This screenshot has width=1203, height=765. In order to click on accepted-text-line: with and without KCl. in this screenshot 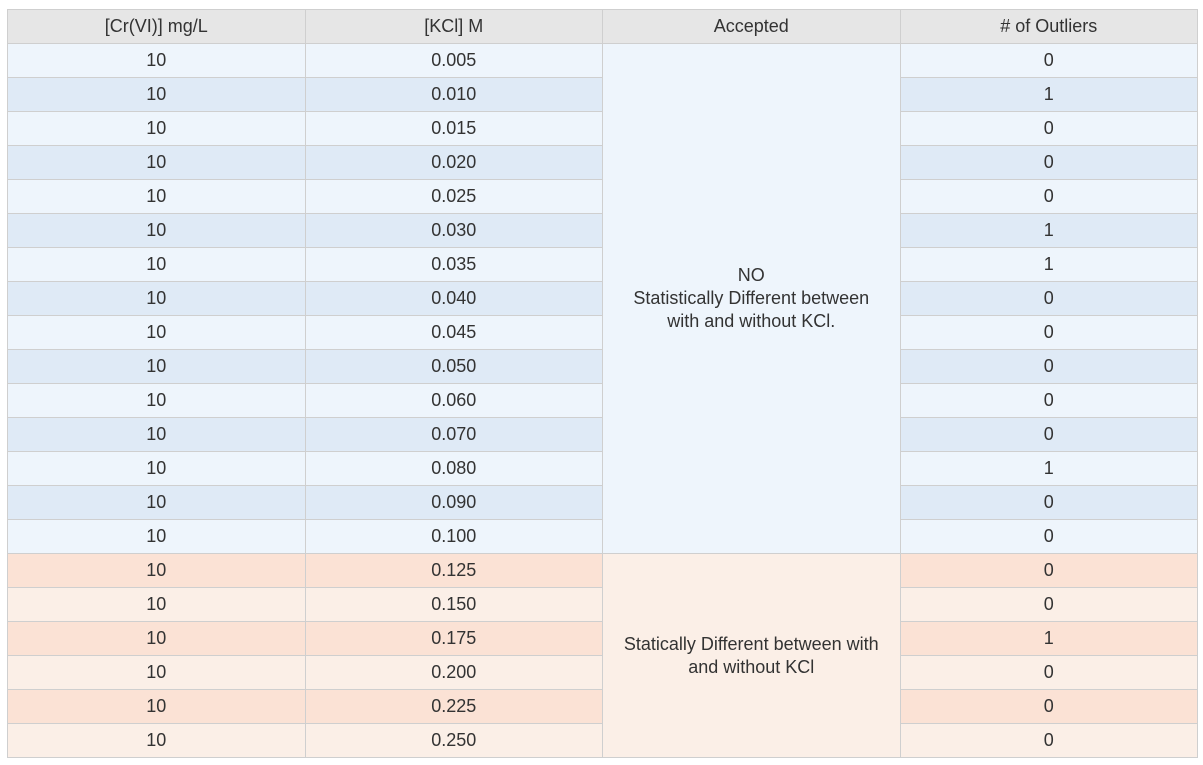, I will do `click(751, 321)`.